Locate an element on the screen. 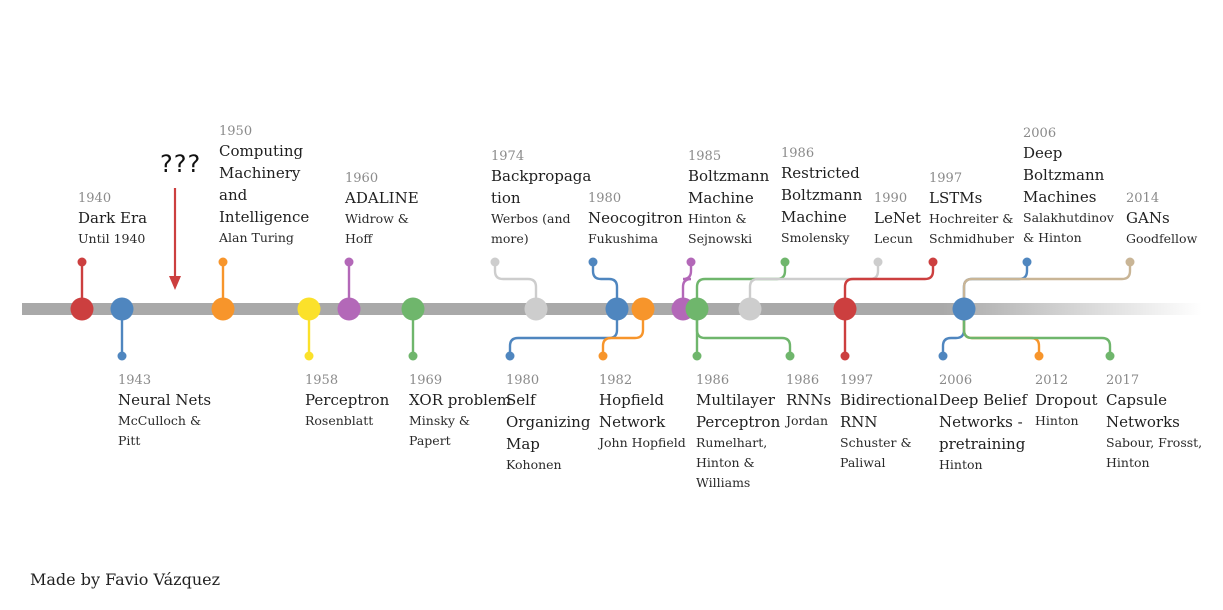 This screenshot has width=1223, height=610. event-authors: Hochreiter & is located at coordinates (971, 219).